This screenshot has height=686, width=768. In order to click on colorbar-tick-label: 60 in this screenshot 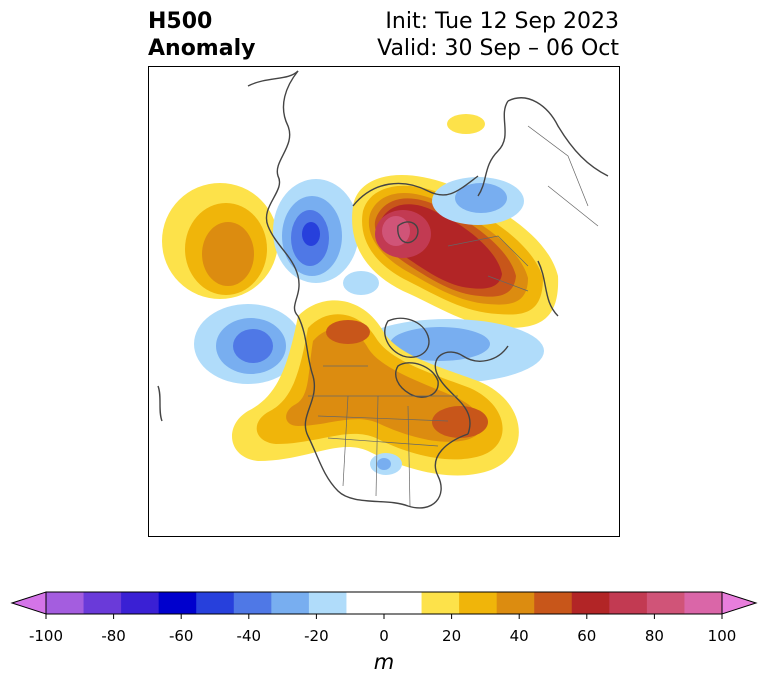, I will do `click(587, 636)`.